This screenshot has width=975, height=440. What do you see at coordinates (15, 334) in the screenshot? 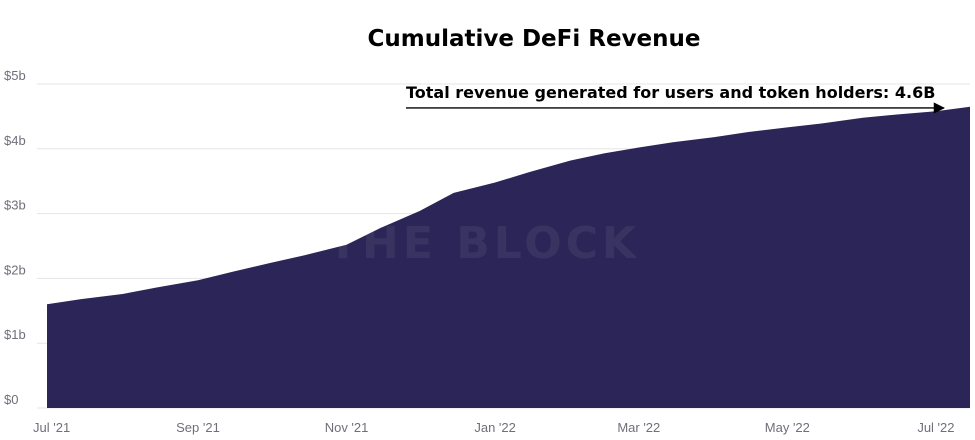
I see `y-tick-label: $1b` at bounding box center [15, 334].